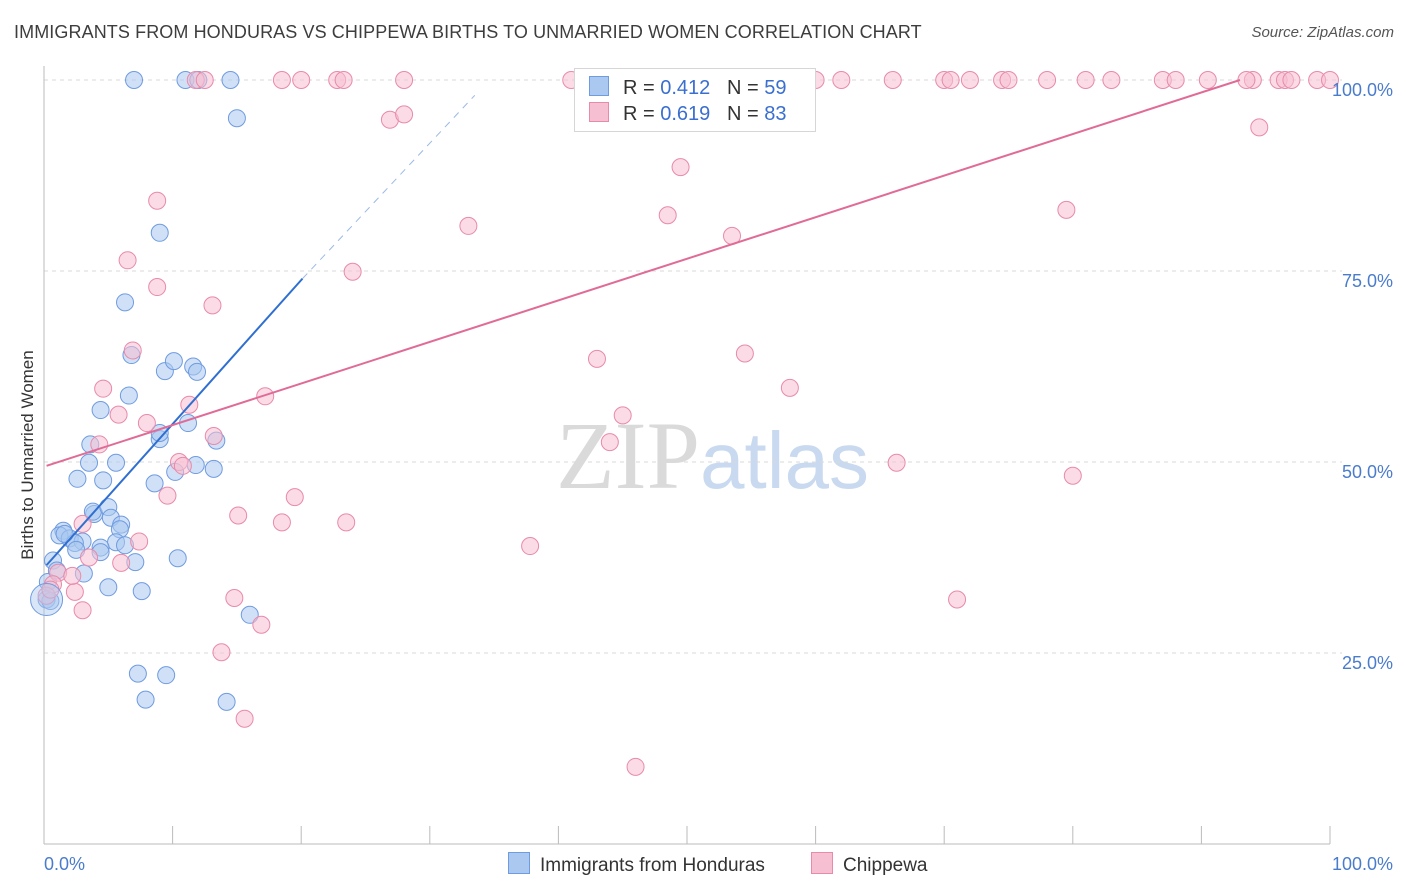 The width and height of the screenshot is (1406, 892). What do you see at coordinates (1367, 663) in the screenshot?
I see `y-tick-label: 25.0%` at bounding box center [1367, 663].